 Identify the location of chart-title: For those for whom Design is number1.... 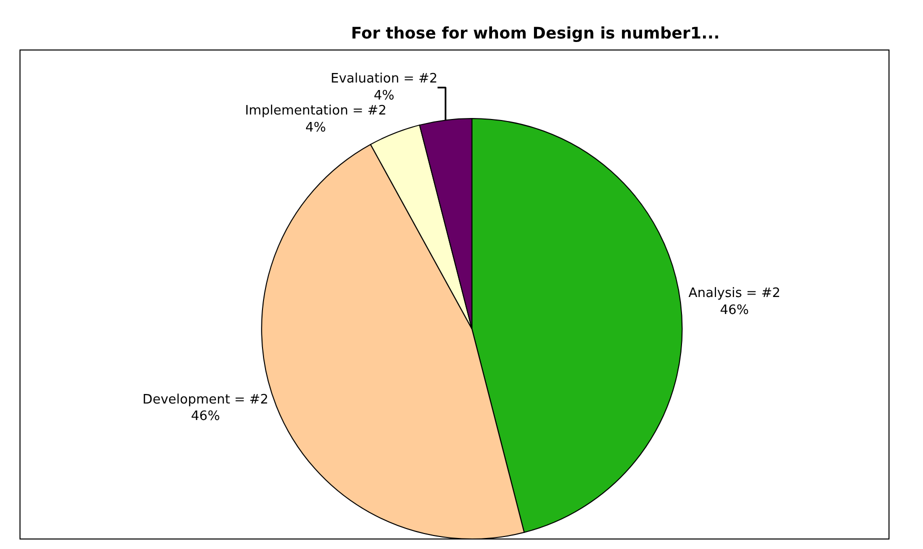
(535, 33).